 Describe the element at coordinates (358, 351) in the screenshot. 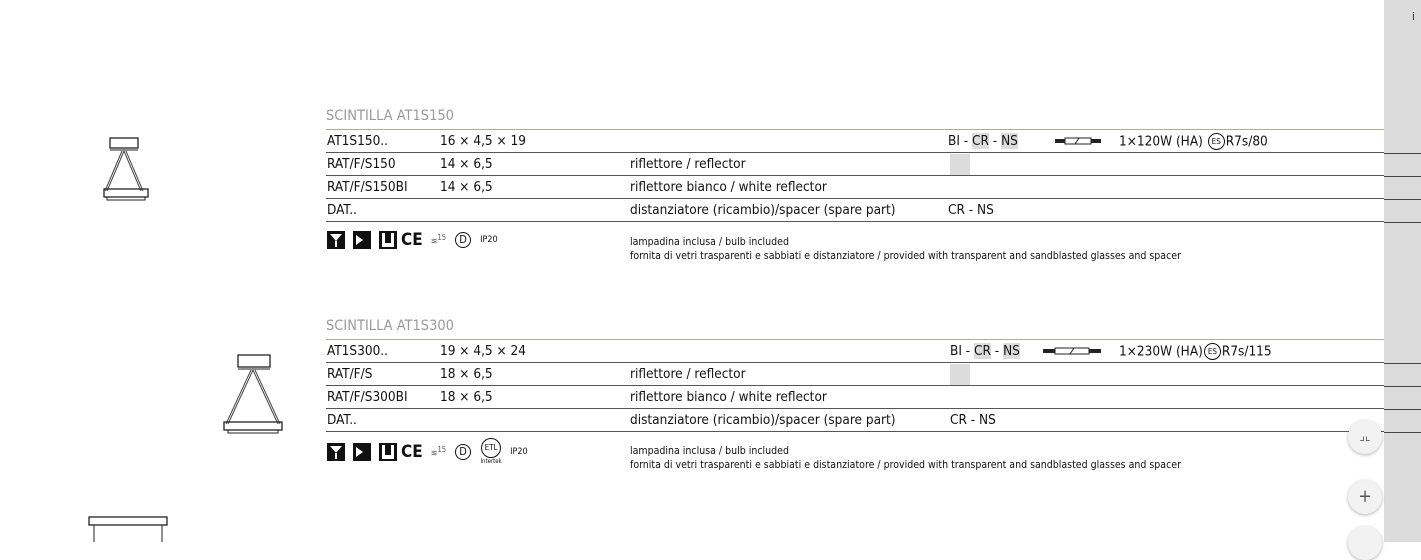

I see `row-code: AT1S300..` at that location.